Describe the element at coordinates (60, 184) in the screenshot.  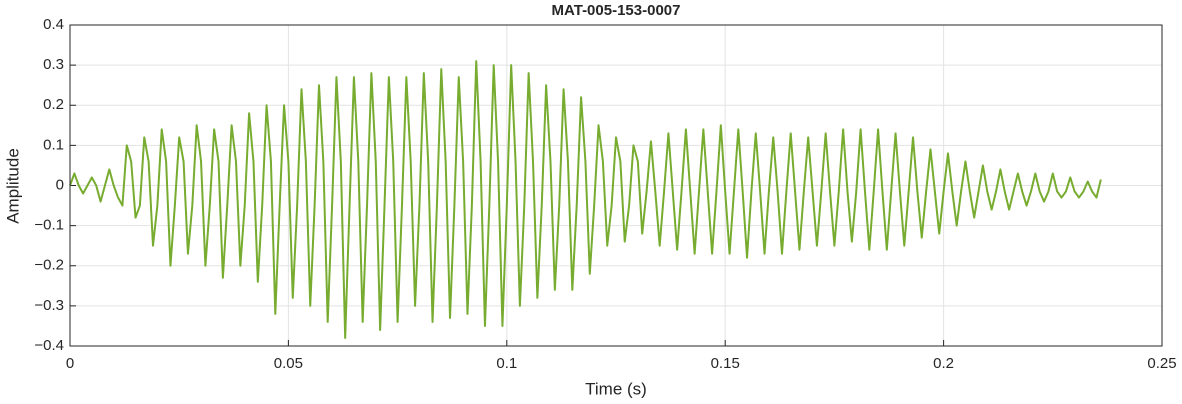
I see `y-tick-label: 0` at that location.